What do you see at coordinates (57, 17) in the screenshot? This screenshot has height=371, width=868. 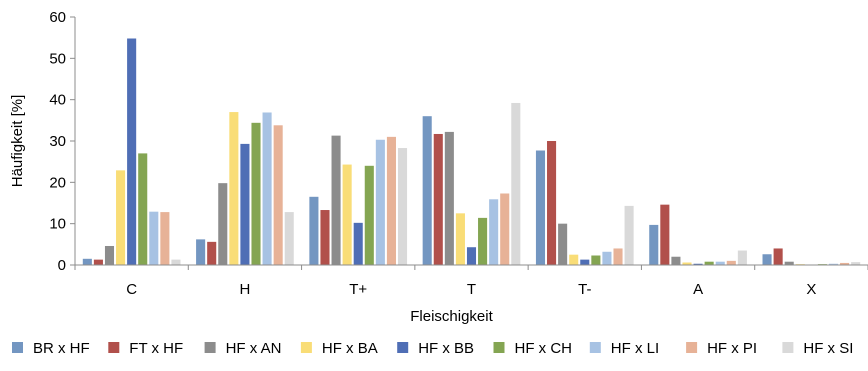 I see `y-tick-label: 60` at bounding box center [57, 17].